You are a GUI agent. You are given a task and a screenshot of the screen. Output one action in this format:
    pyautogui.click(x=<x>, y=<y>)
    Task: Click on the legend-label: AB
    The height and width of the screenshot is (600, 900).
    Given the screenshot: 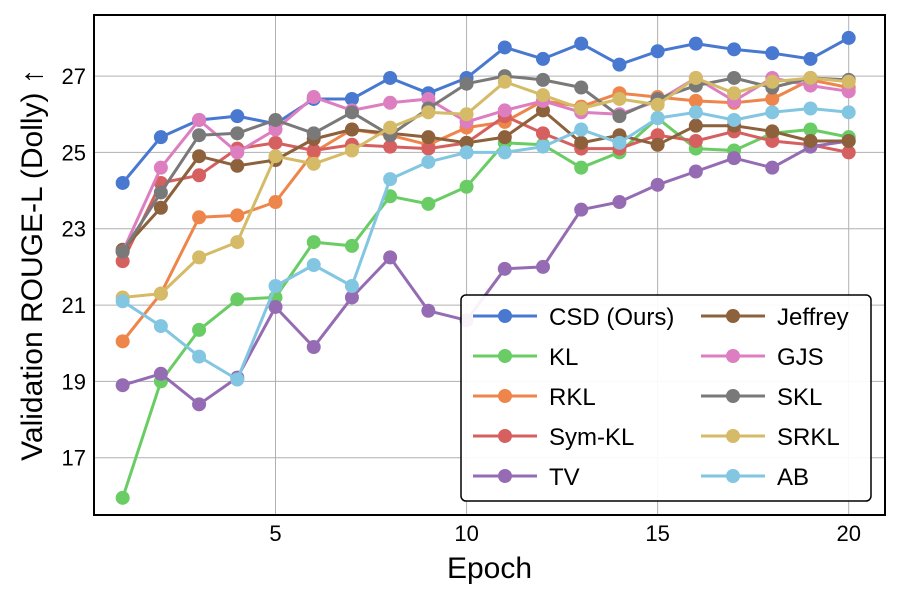 What is the action you would take?
    pyautogui.click(x=793, y=477)
    